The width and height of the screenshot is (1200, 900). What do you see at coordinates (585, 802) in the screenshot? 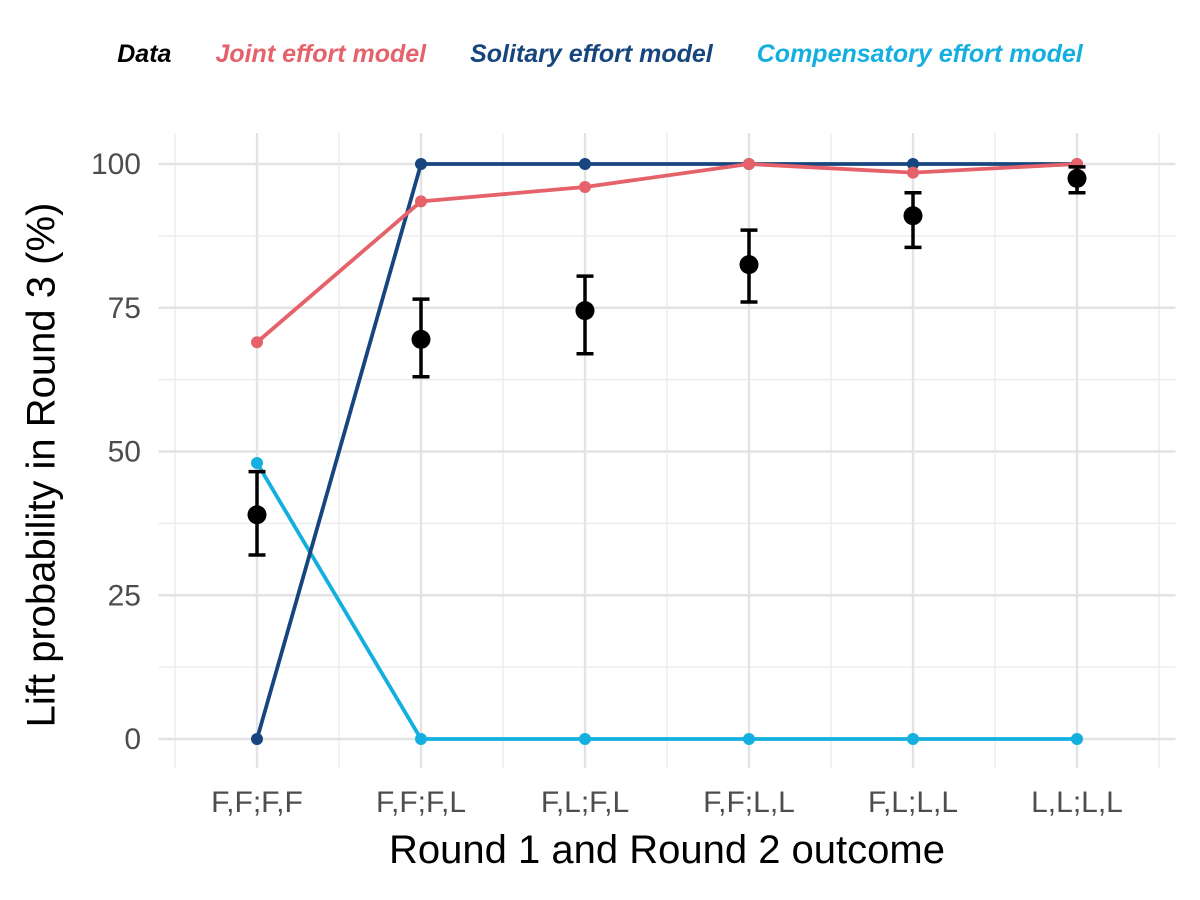
I see `x-tick-label: F,L;F,L` at bounding box center [585, 802].